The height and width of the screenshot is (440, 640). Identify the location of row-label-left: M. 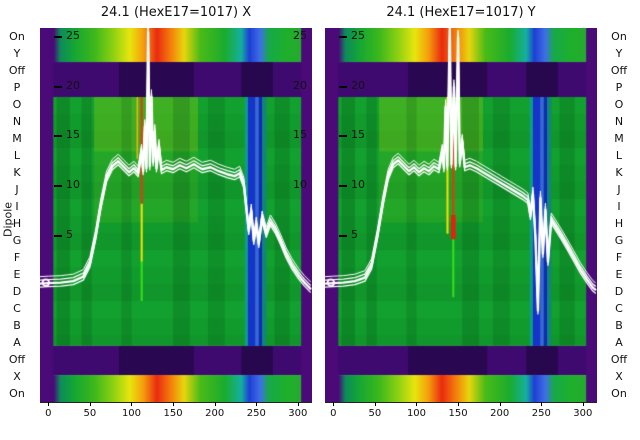
(17, 138).